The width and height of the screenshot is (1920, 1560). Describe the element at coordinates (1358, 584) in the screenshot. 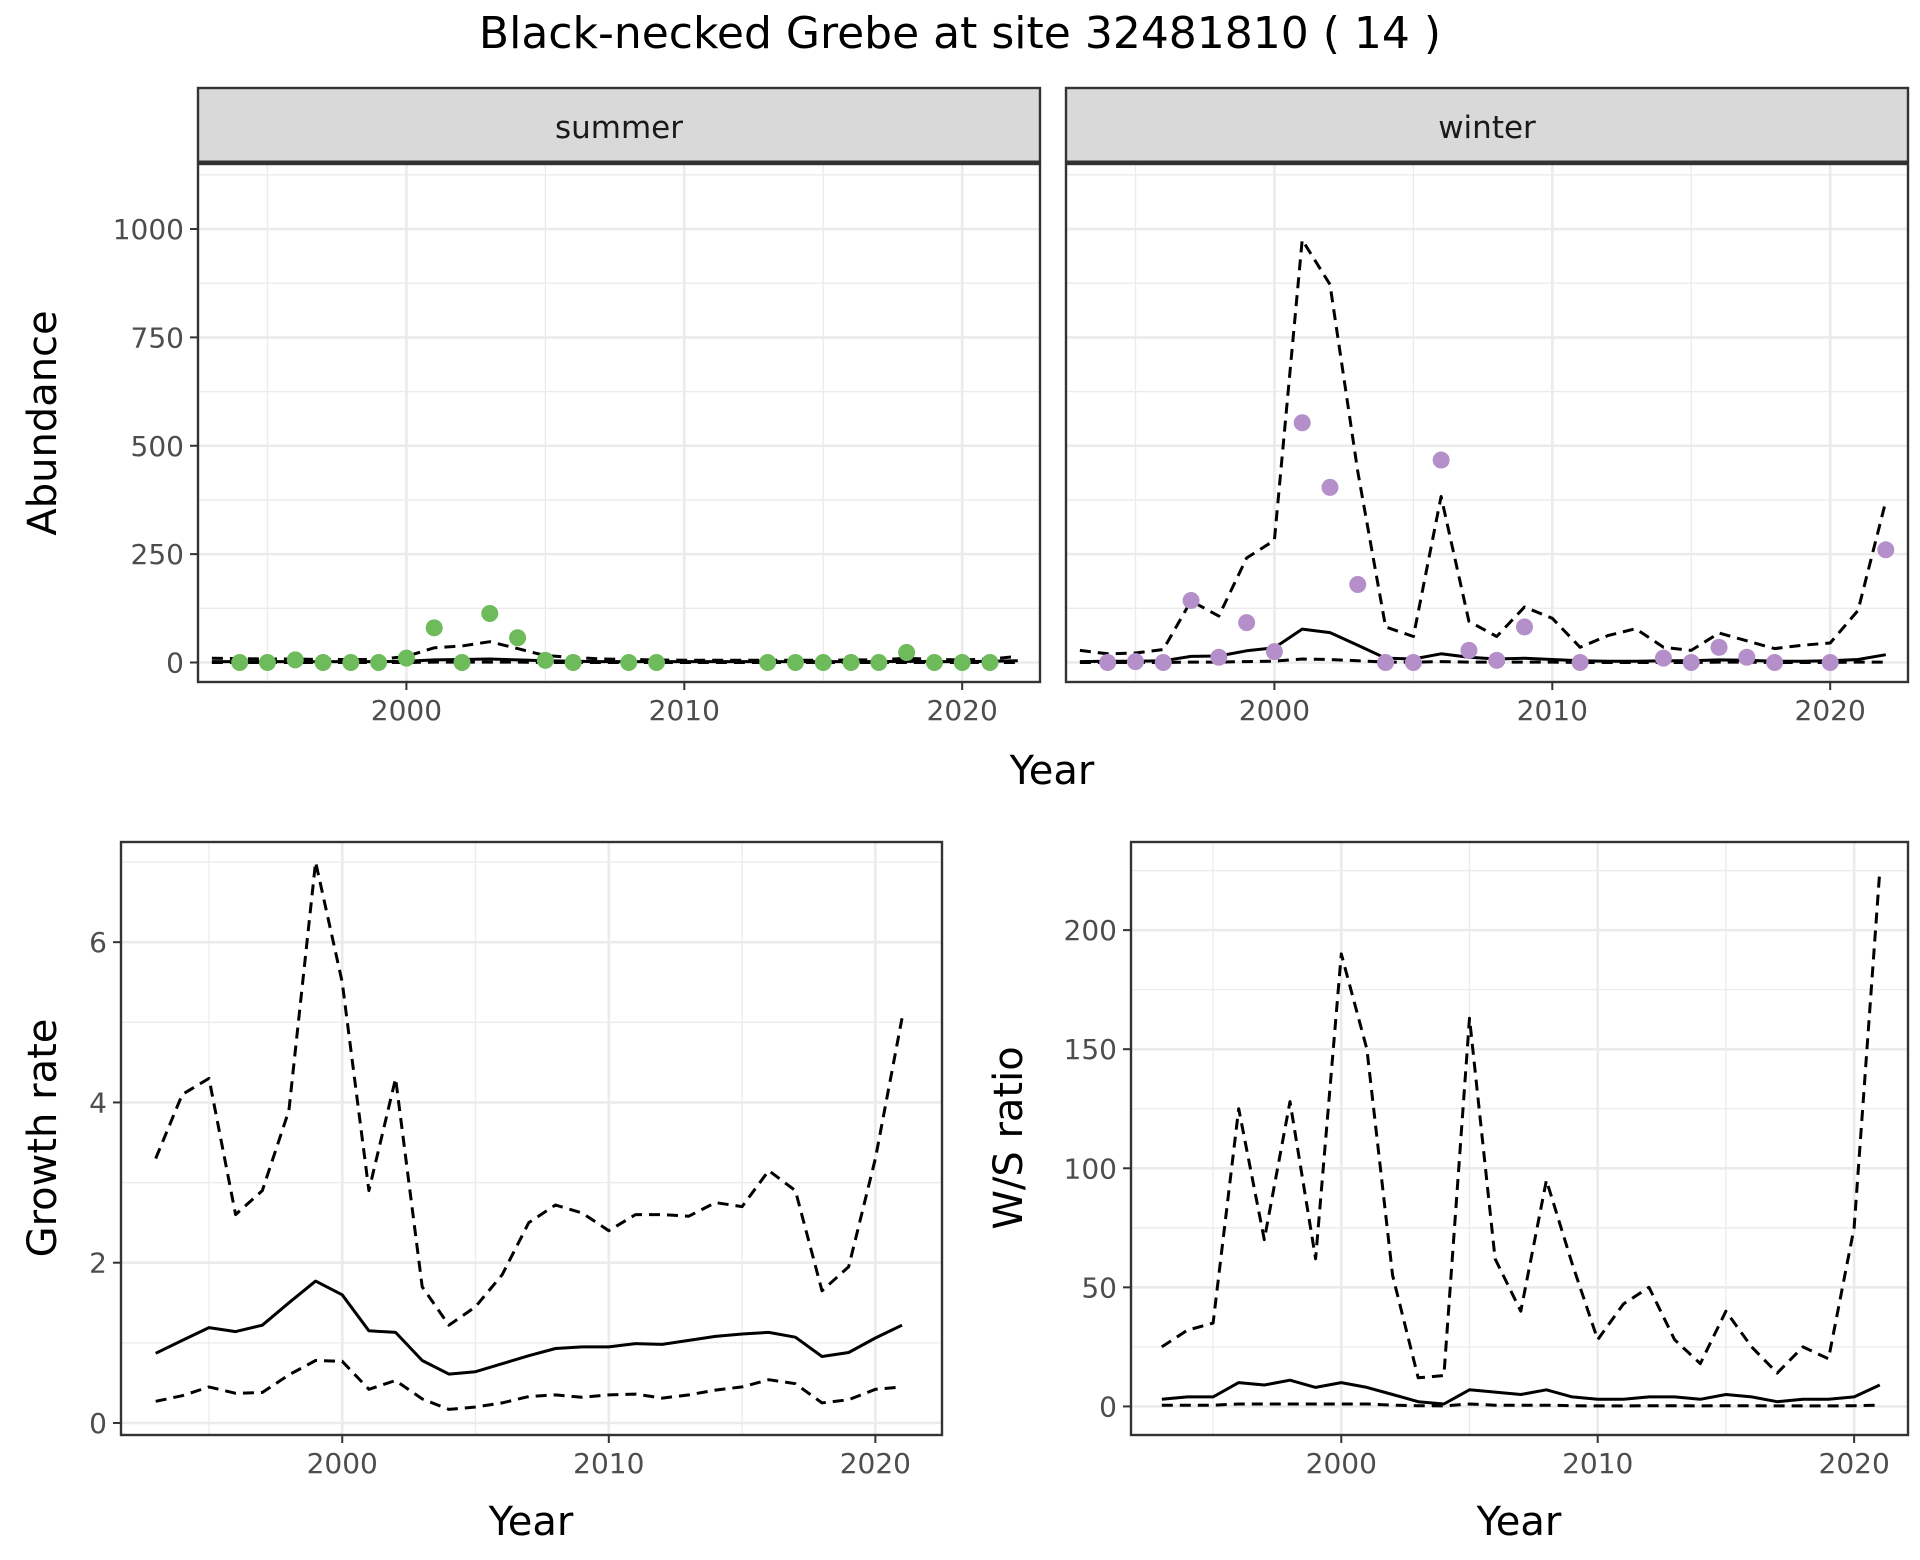

I see `data-point-winter-2003` at that location.